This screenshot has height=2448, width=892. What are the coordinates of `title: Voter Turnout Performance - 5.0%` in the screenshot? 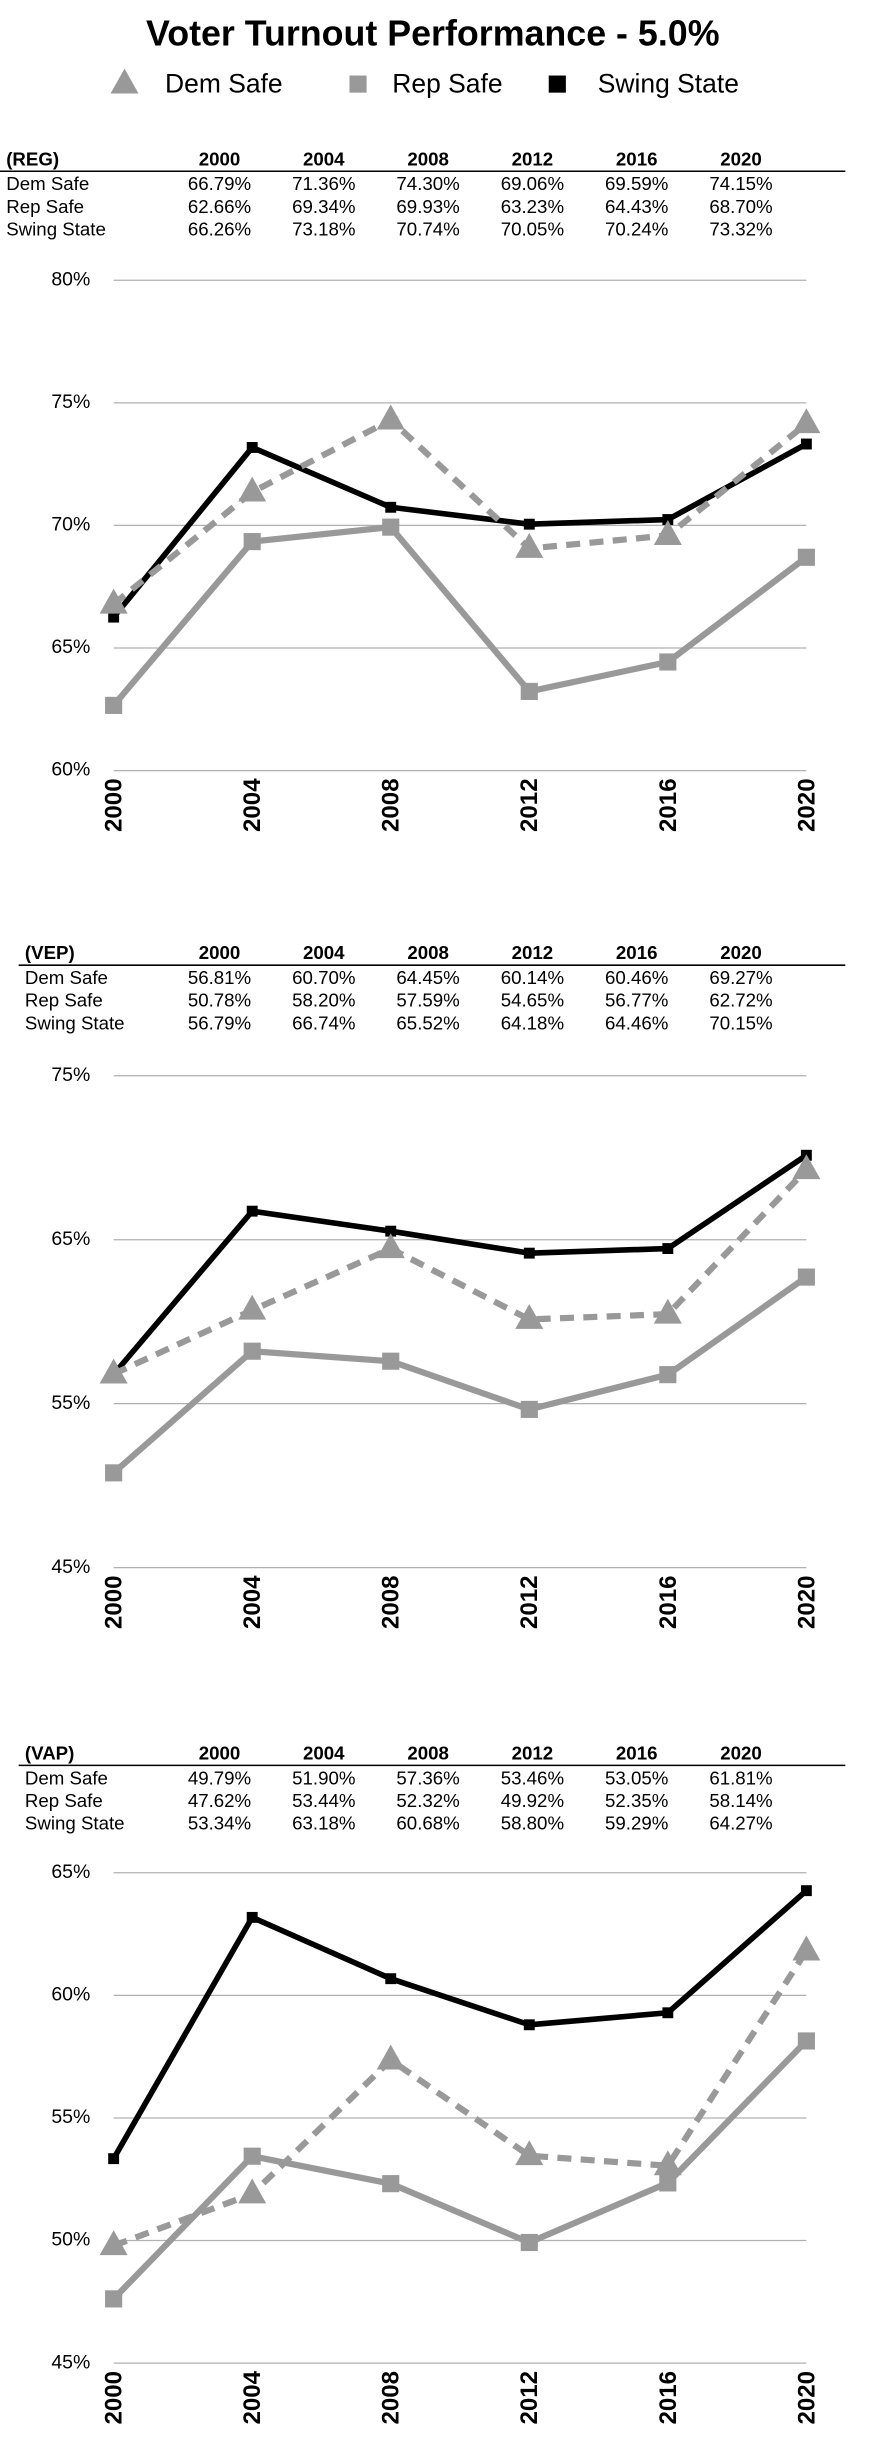 It's located at (433, 33).